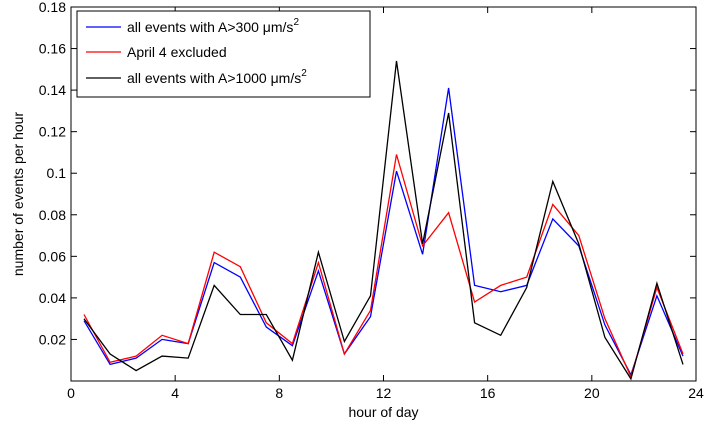 The width and height of the screenshot is (709, 428). I want to click on legend-entry-1: all events with A>300 μm/s2, so click(213, 26).